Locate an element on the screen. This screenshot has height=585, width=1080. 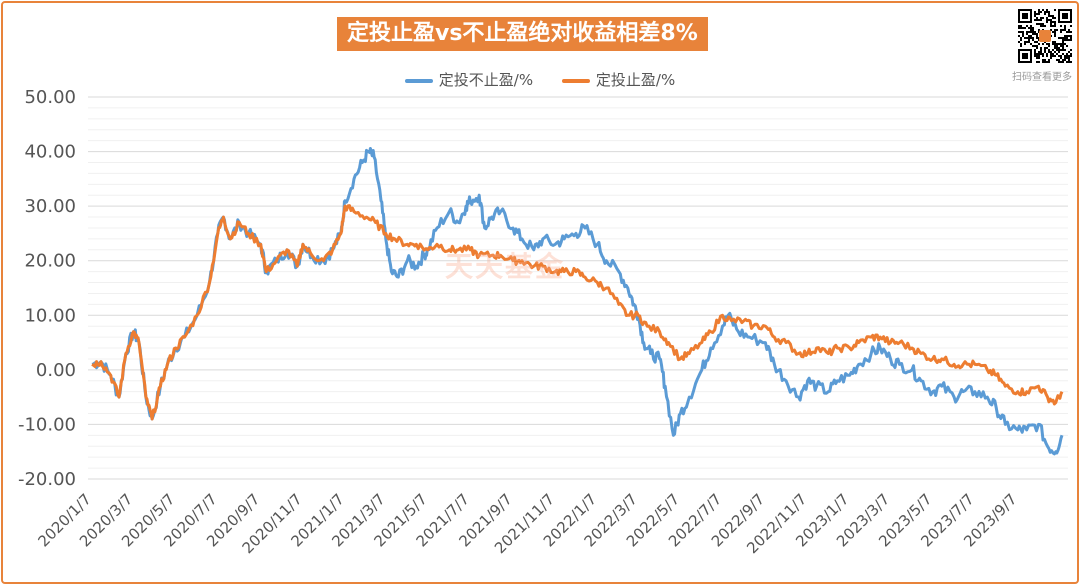
y-tick-label: 40.00 is located at coordinates (50, 152).